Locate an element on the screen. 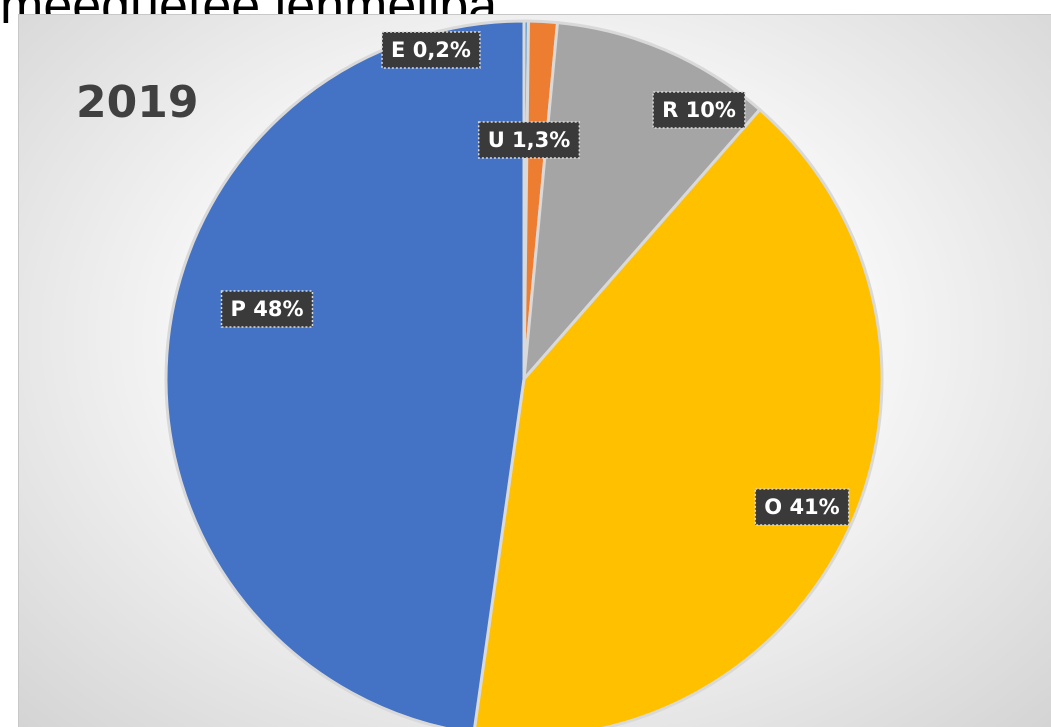 The height and width of the screenshot is (727, 1051). data-label-text-r: R 10% is located at coordinates (699, 110).